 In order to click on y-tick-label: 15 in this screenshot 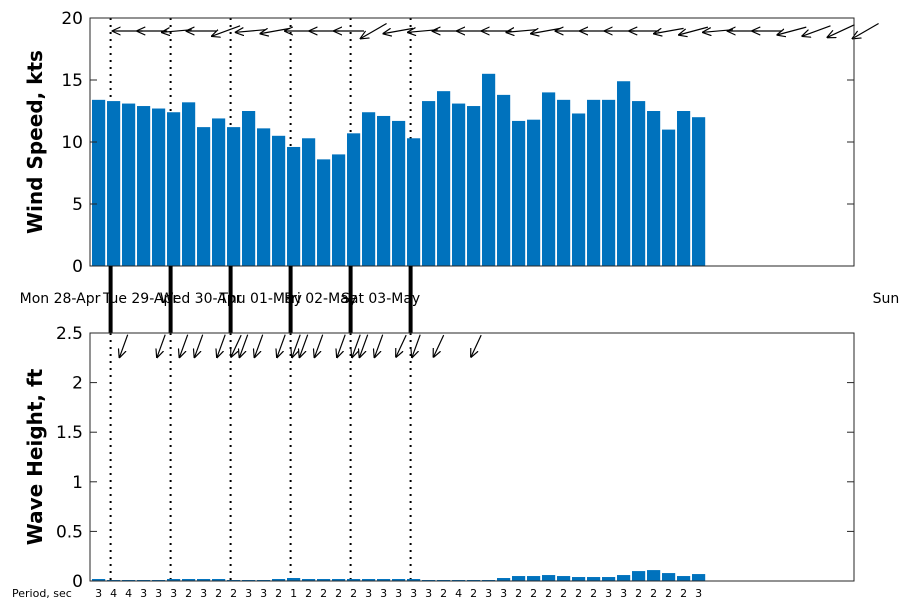, I will do `click(72, 81)`.